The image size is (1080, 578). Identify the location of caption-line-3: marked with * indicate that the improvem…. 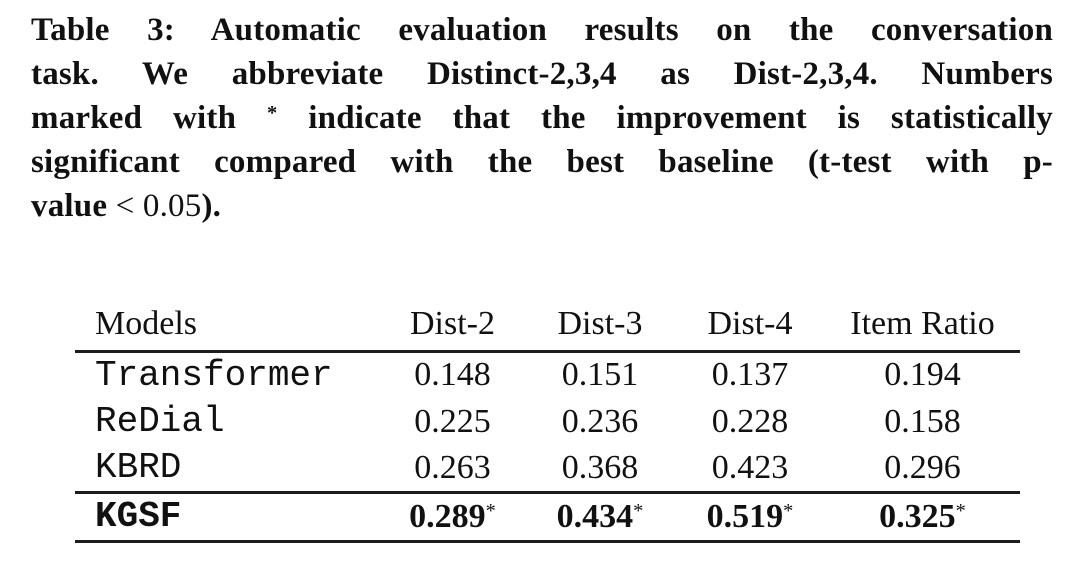
(542, 118).